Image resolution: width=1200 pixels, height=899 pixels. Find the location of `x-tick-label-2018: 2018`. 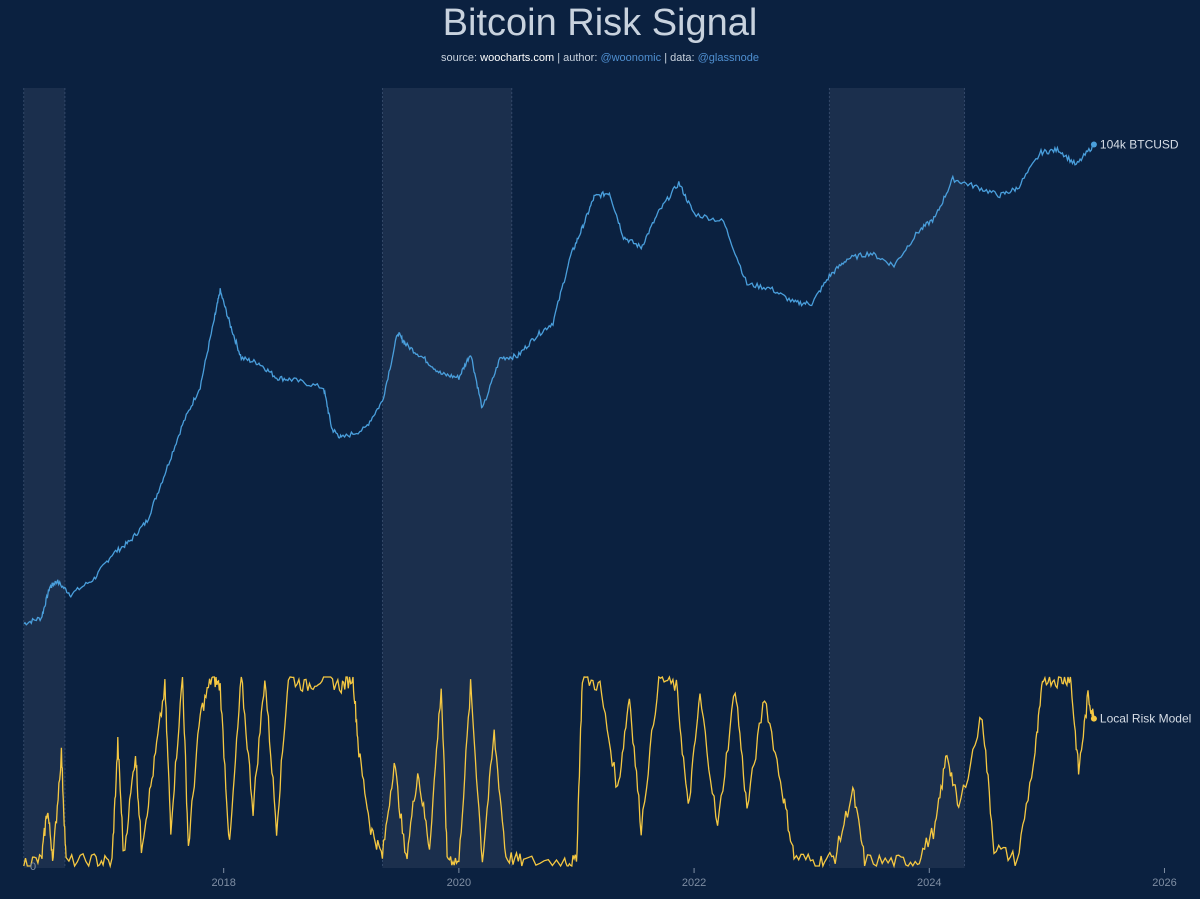

x-tick-label-2018: 2018 is located at coordinates (223, 883).